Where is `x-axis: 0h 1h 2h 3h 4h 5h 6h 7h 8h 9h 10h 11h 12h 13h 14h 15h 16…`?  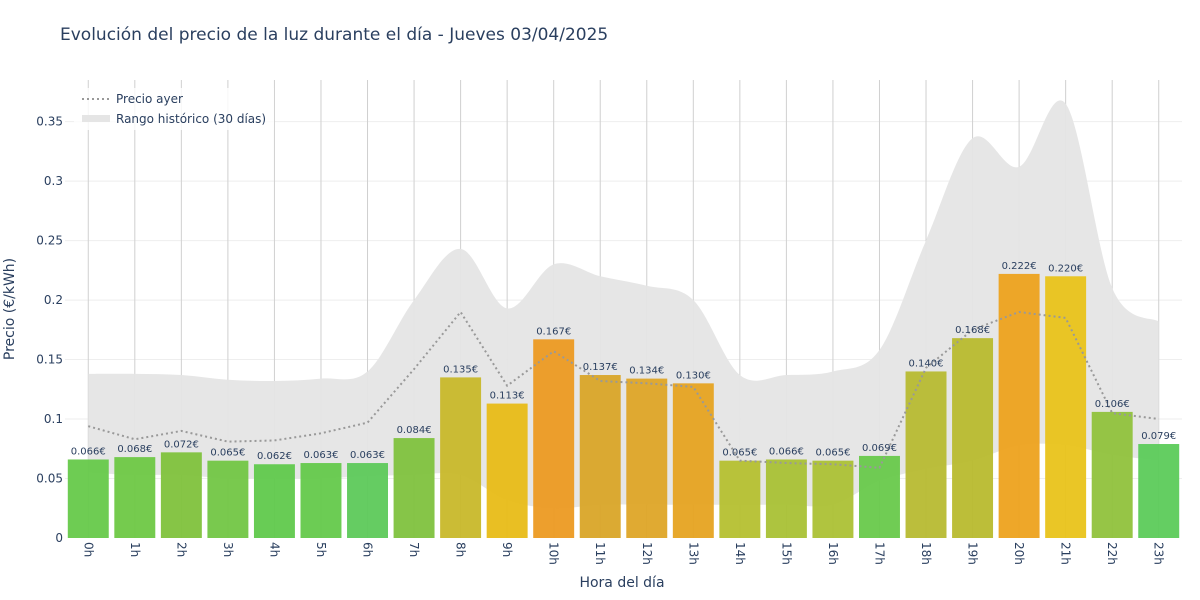
x-axis: 0h 1h 2h 3h 4h 5h 6h 7h 8h 9h 10h 11h 12h 13h 14h 15h 16… is located at coordinates (623, 553).